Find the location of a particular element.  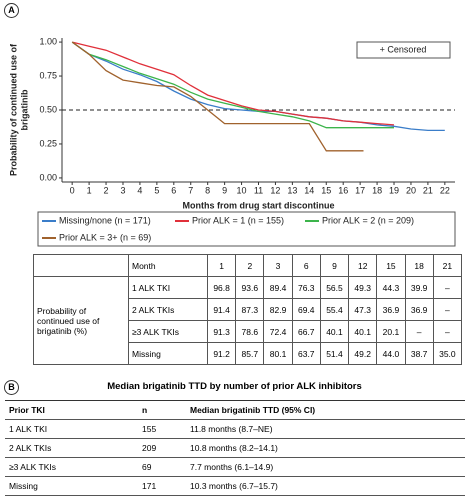

table-cell: 56.5 is located at coordinates (334, 287).